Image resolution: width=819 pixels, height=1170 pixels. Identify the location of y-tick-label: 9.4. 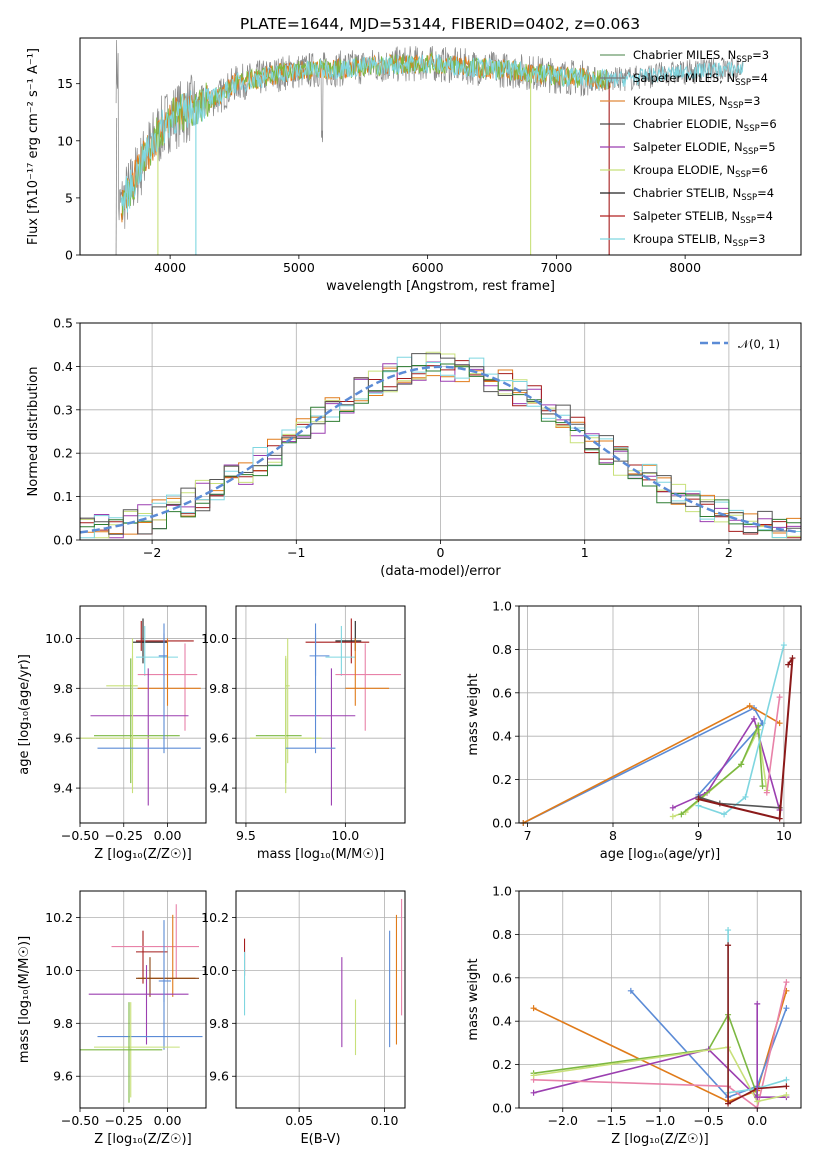
(219, 788).